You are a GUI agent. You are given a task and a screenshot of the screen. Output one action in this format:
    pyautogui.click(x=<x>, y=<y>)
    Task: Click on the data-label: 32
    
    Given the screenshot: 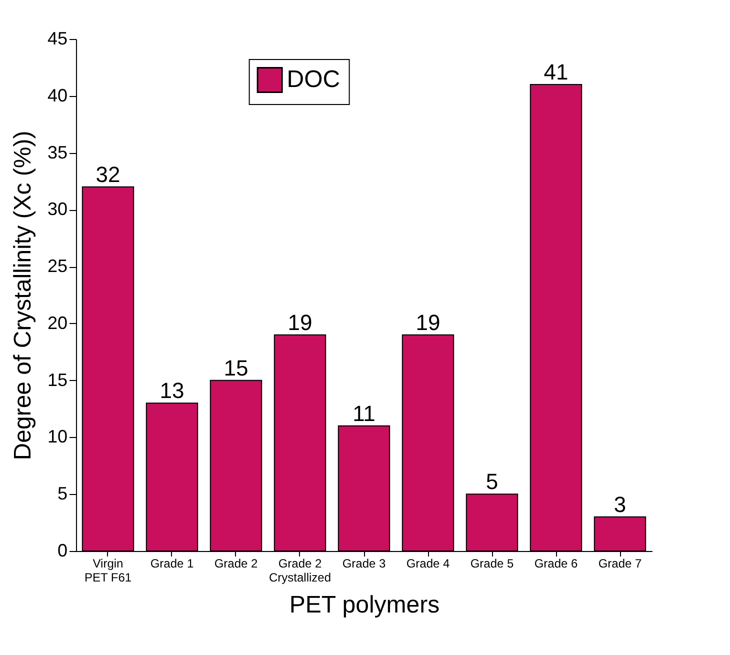 What is the action you would take?
    pyautogui.click(x=108, y=174)
    